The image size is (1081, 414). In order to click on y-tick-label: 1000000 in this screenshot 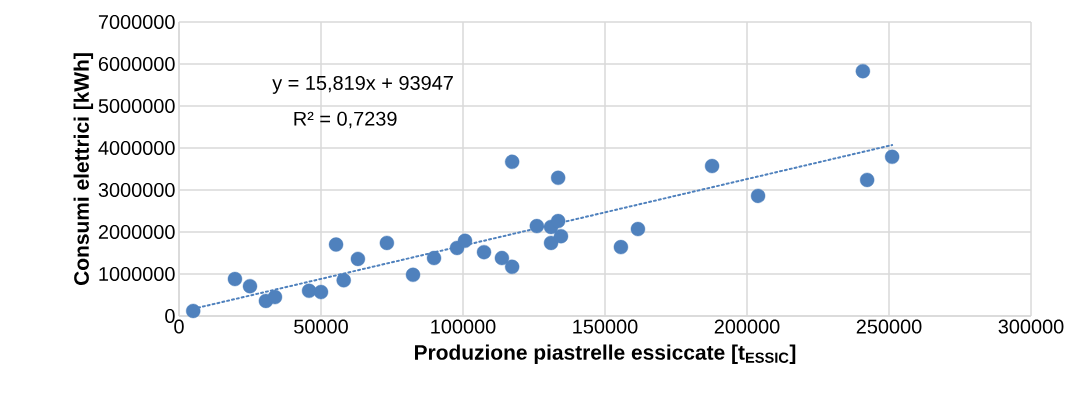, I will do `click(137, 274)`.